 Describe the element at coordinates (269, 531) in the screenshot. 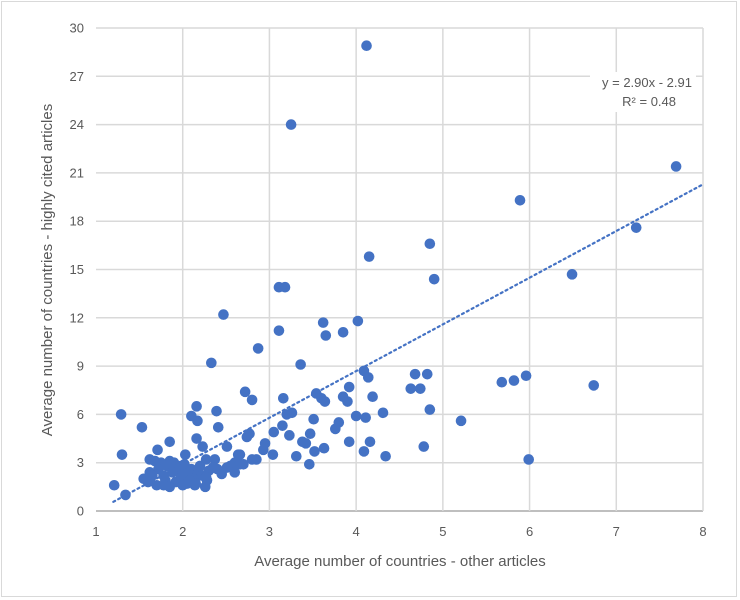

I see `x-tick-label: 3` at that location.